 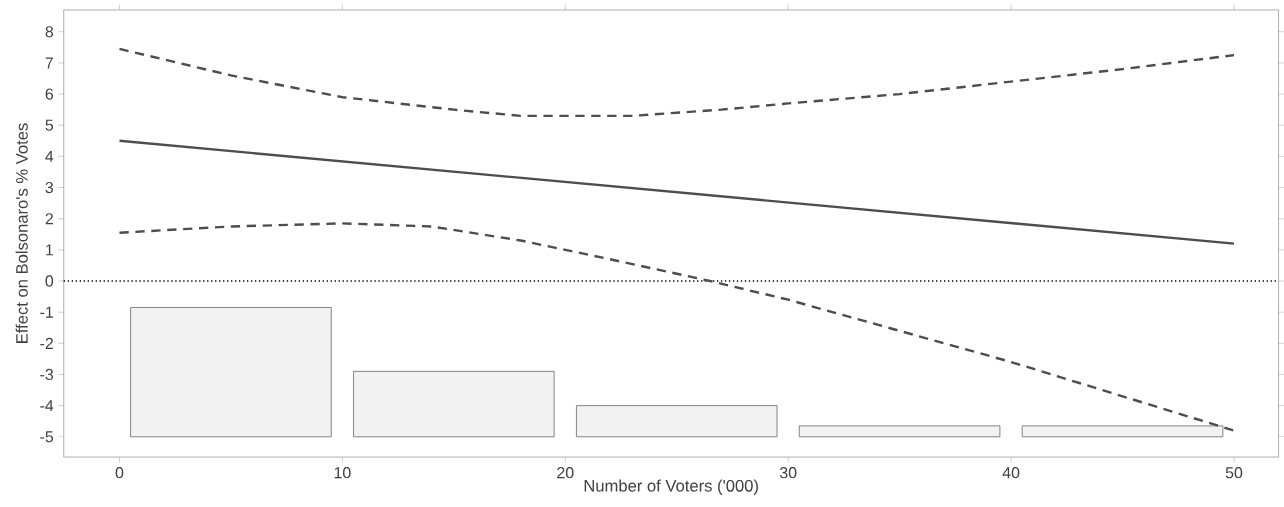 I want to click on y-tick-label: -2, so click(x=46, y=343).